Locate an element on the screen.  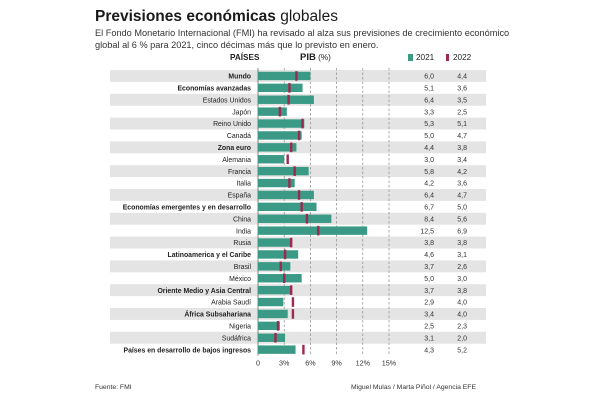
value-2021: 3,7 is located at coordinates (429, 291).